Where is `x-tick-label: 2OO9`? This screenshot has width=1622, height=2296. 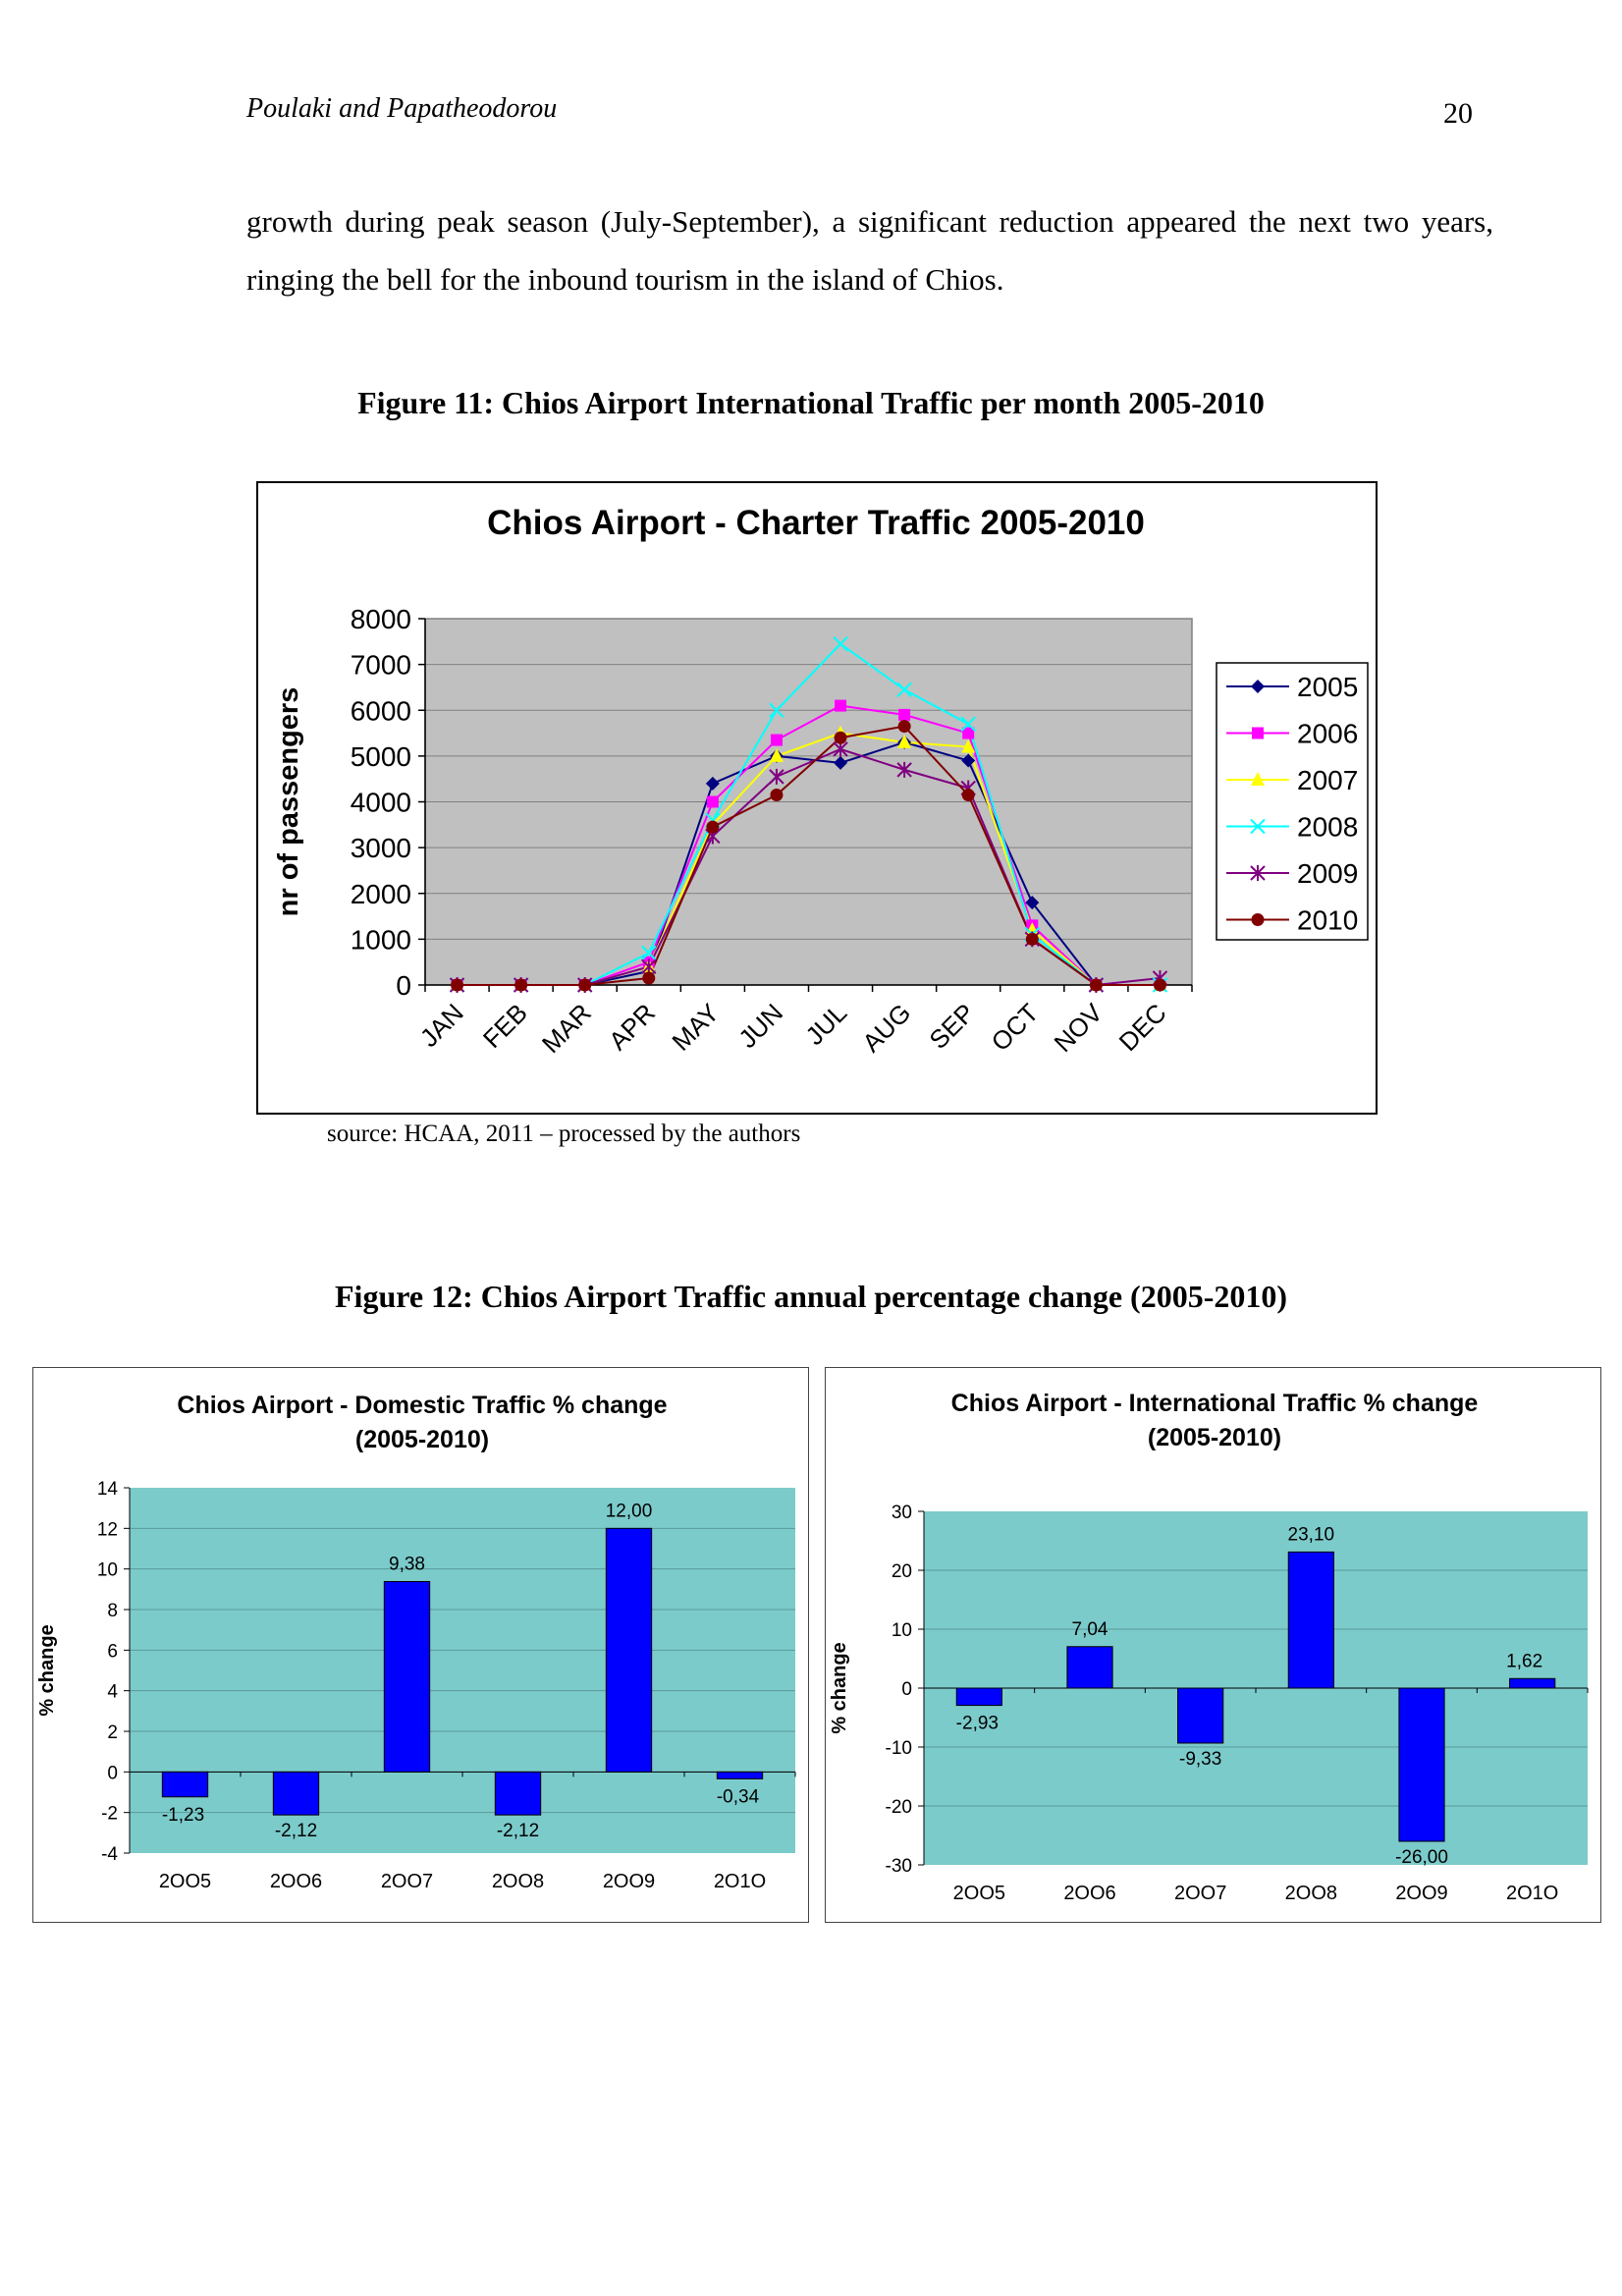
x-tick-label: 2OO9 is located at coordinates (629, 1881).